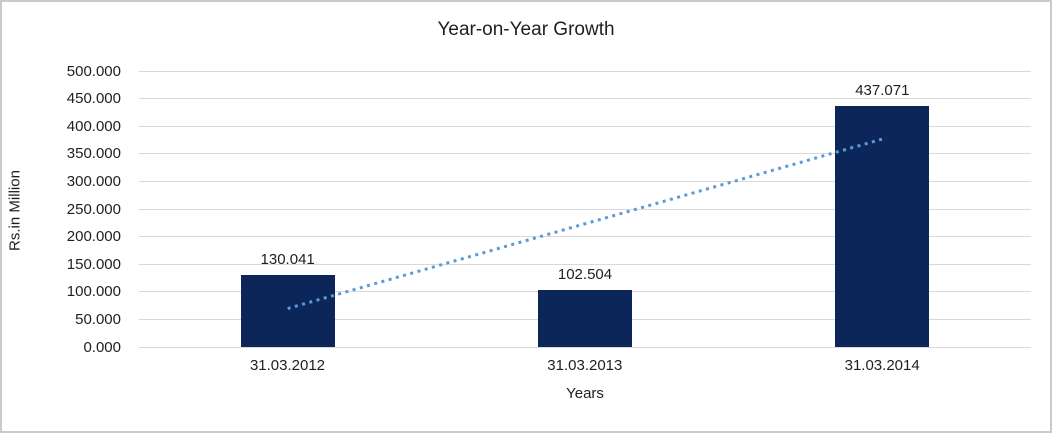 The width and height of the screenshot is (1052, 433). What do you see at coordinates (93, 71) in the screenshot?
I see `y-tick-label: 500.000` at bounding box center [93, 71].